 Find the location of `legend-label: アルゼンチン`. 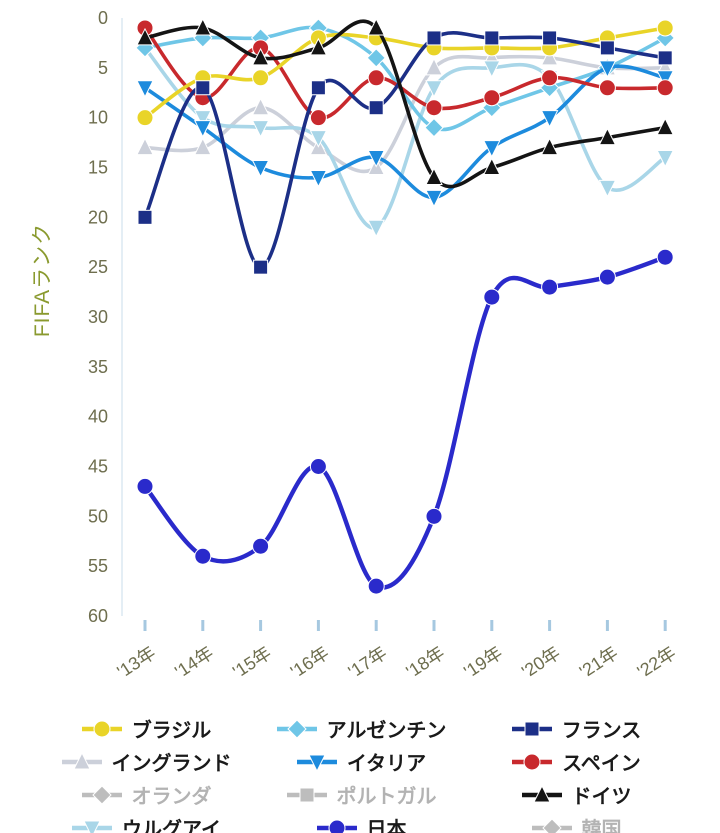

legend-label: アルゼンチン is located at coordinates (386, 731).